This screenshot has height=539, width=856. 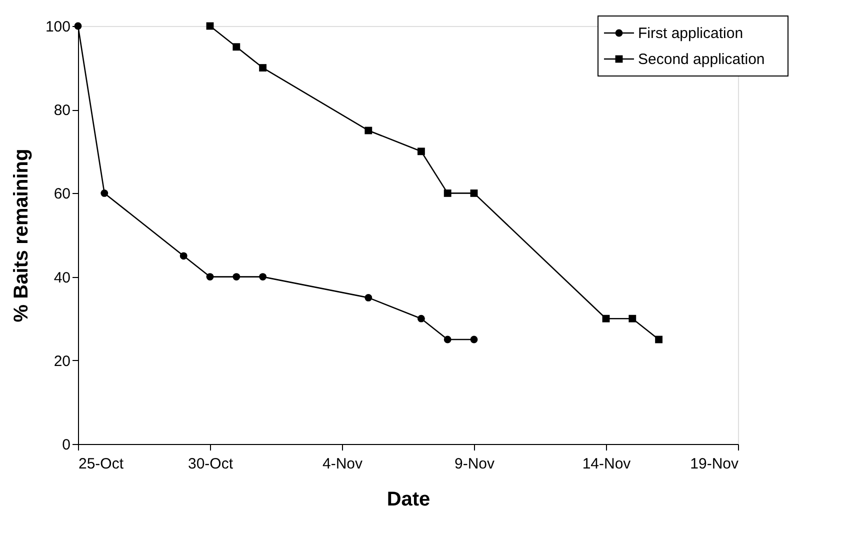 I want to click on y-tick-label: 60, so click(x=62, y=194).